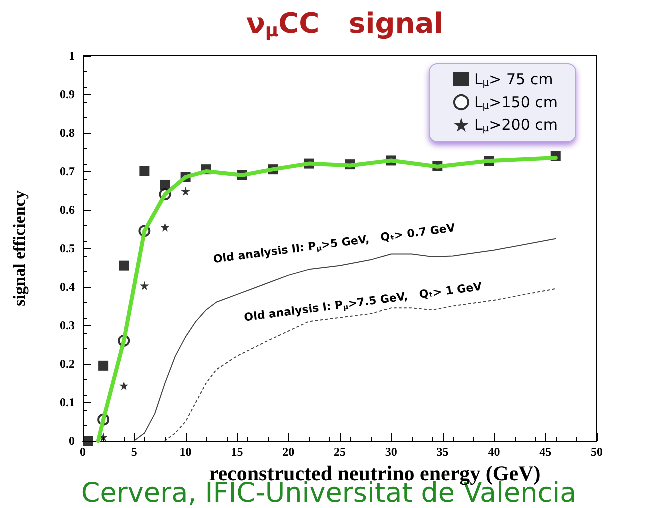 Image resolution: width=658 pixels, height=508 pixels. What do you see at coordinates (442, 452) in the screenshot?
I see `x-tick-label: 35` at bounding box center [442, 452].